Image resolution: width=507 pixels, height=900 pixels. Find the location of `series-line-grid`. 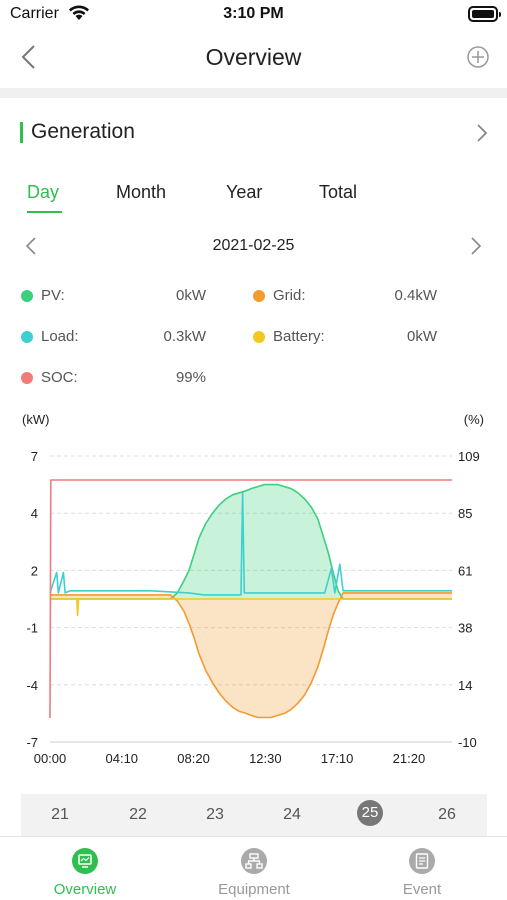

series-line-grid is located at coordinates (251, 655).